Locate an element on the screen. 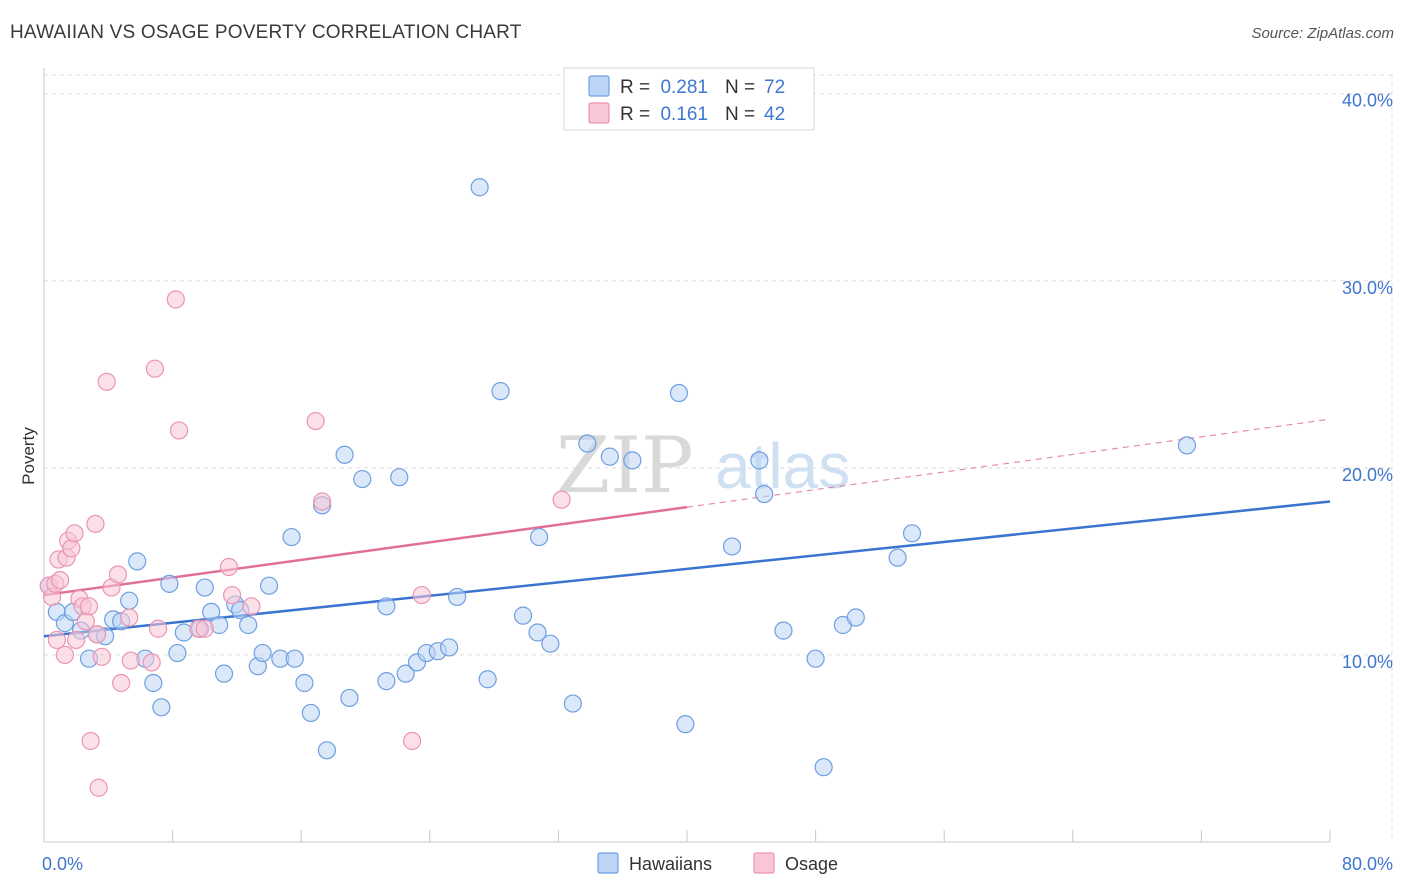 Image resolution: width=1406 pixels, height=892 pixels. series-legend-swatch-hawaiians is located at coordinates (608, 863).